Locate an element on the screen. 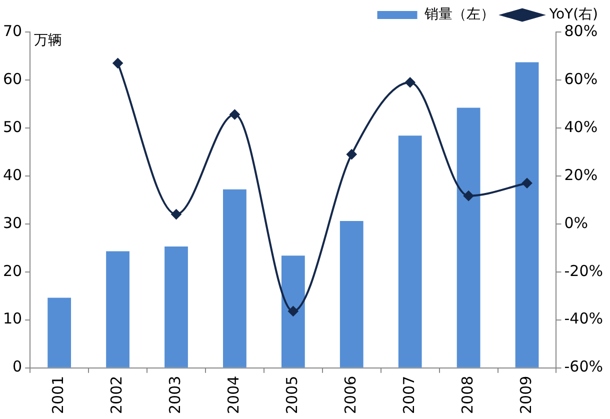  x-tick-label: 2004 is located at coordinates (233, 395).